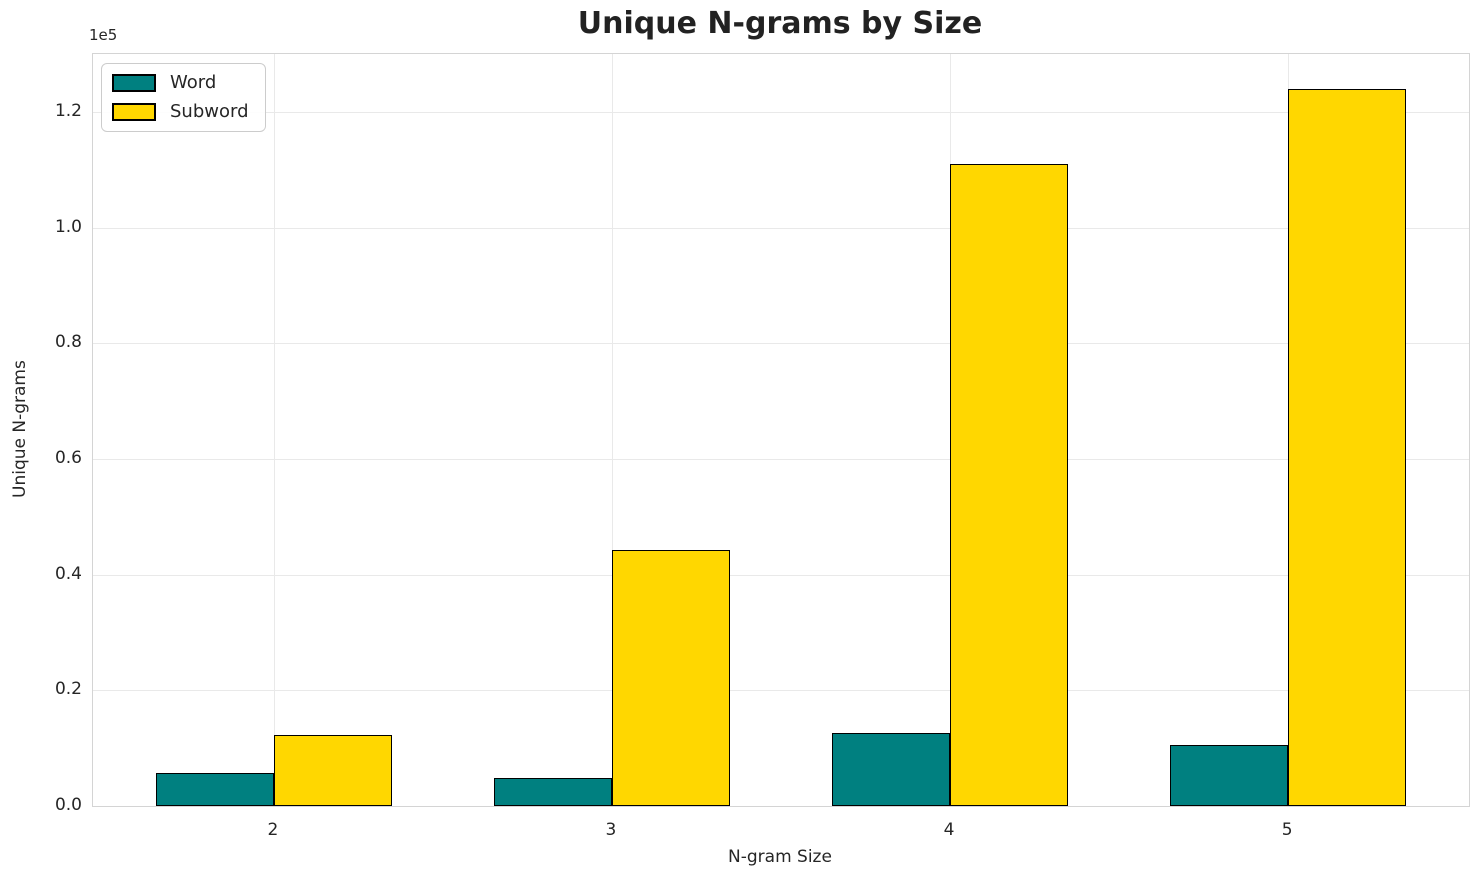  I want to click on y-axis-offset-label: 1e5, so click(103, 35).